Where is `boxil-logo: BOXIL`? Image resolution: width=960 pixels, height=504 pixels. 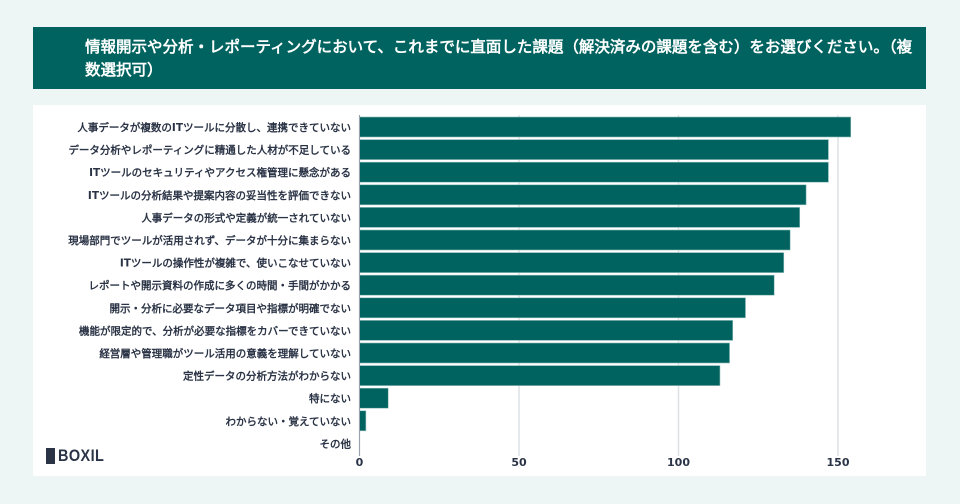 boxil-logo: BOXIL is located at coordinates (79, 456).